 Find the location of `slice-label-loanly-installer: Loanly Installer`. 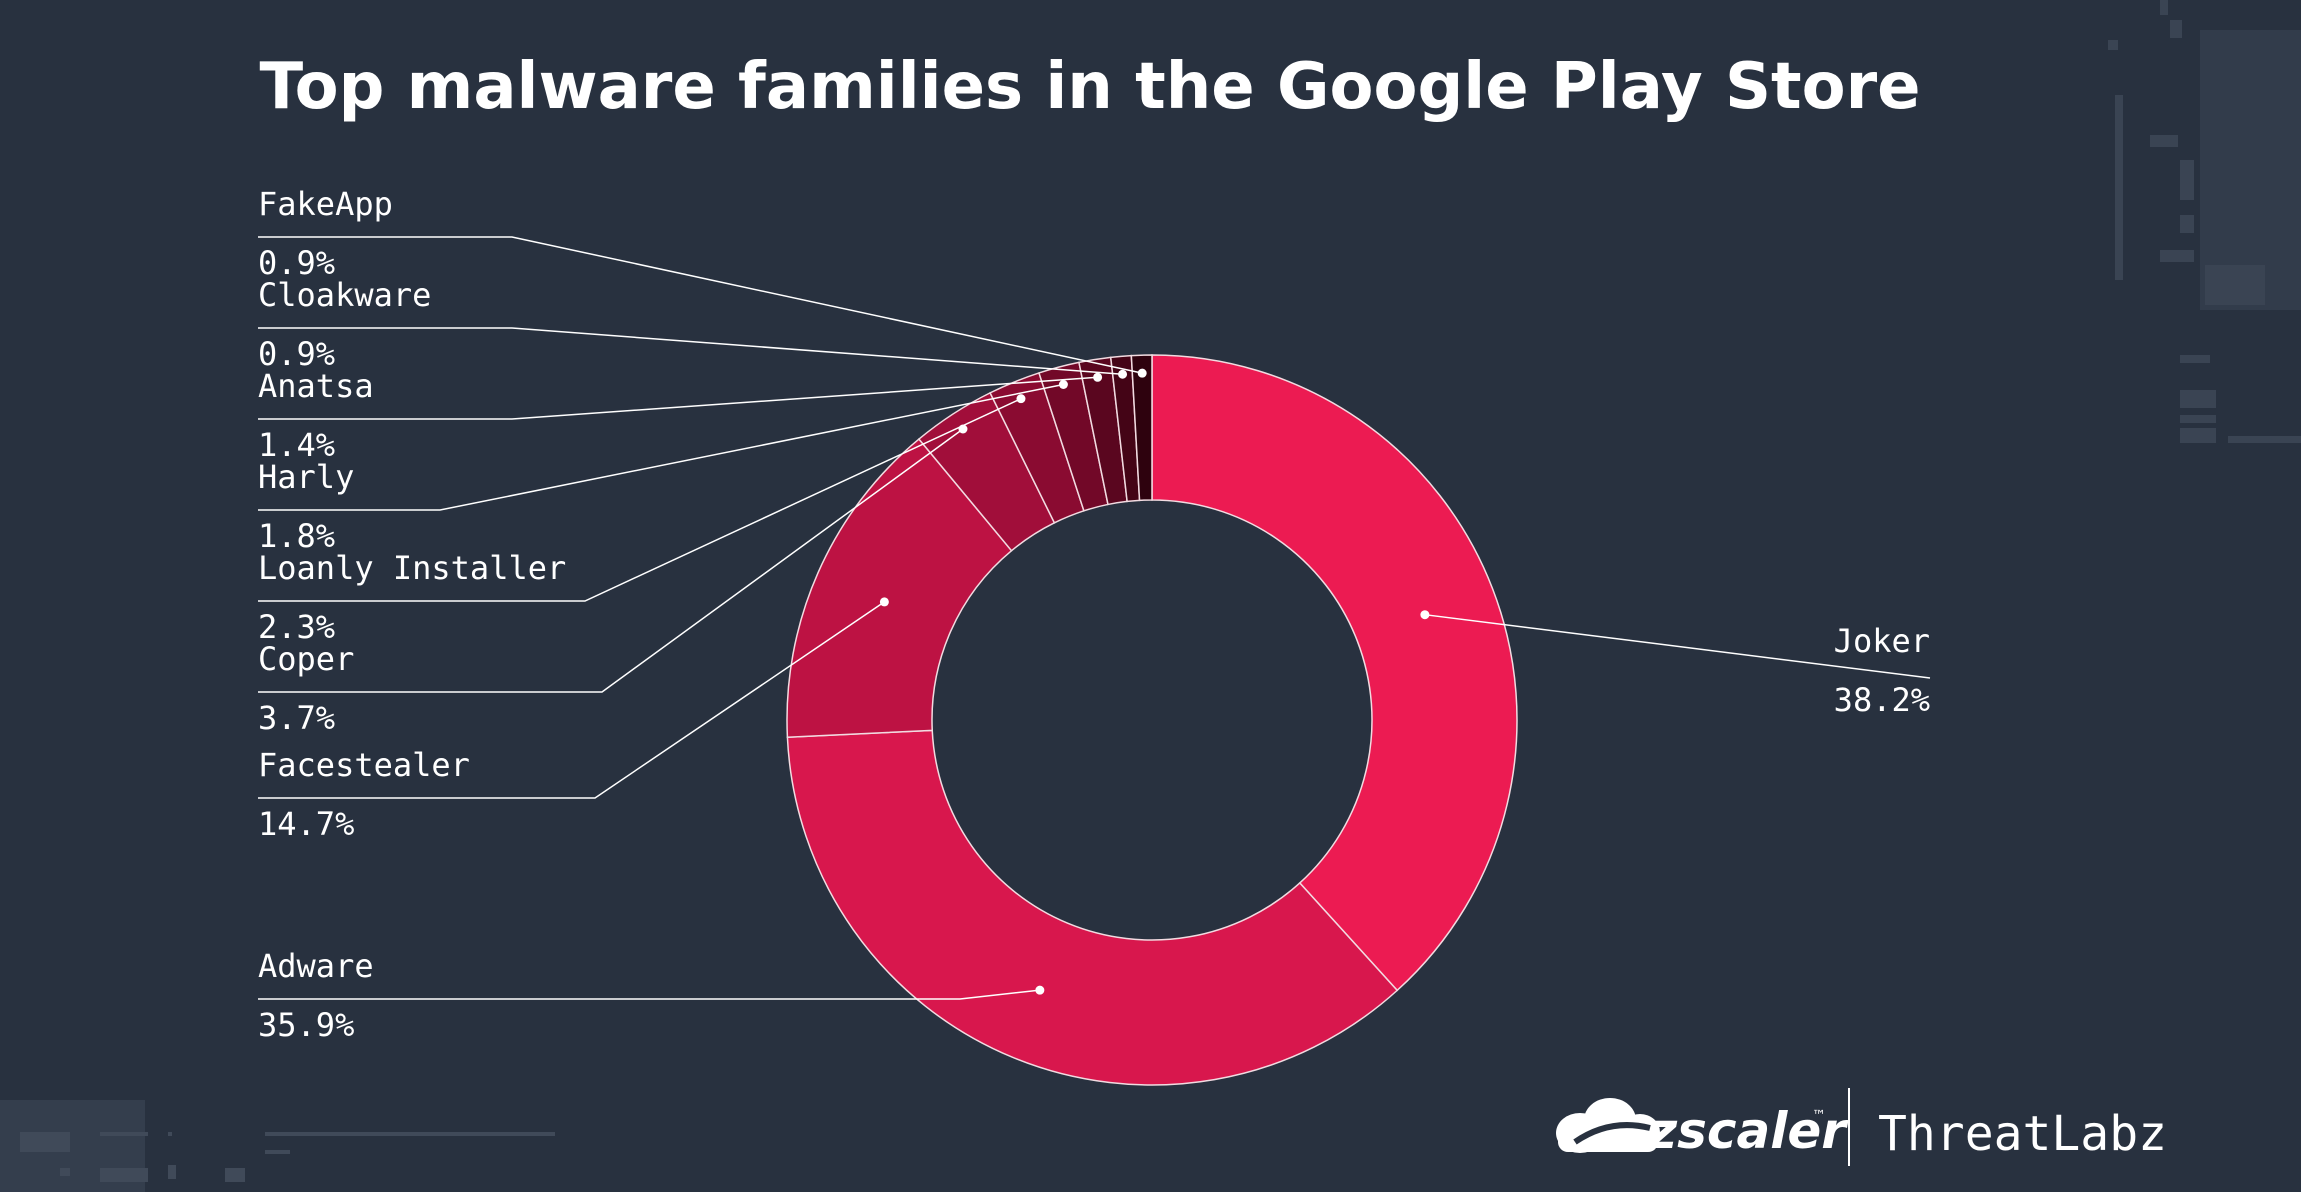

slice-label-loanly-installer: Loanly Installer is located at coordinates (412, 568).